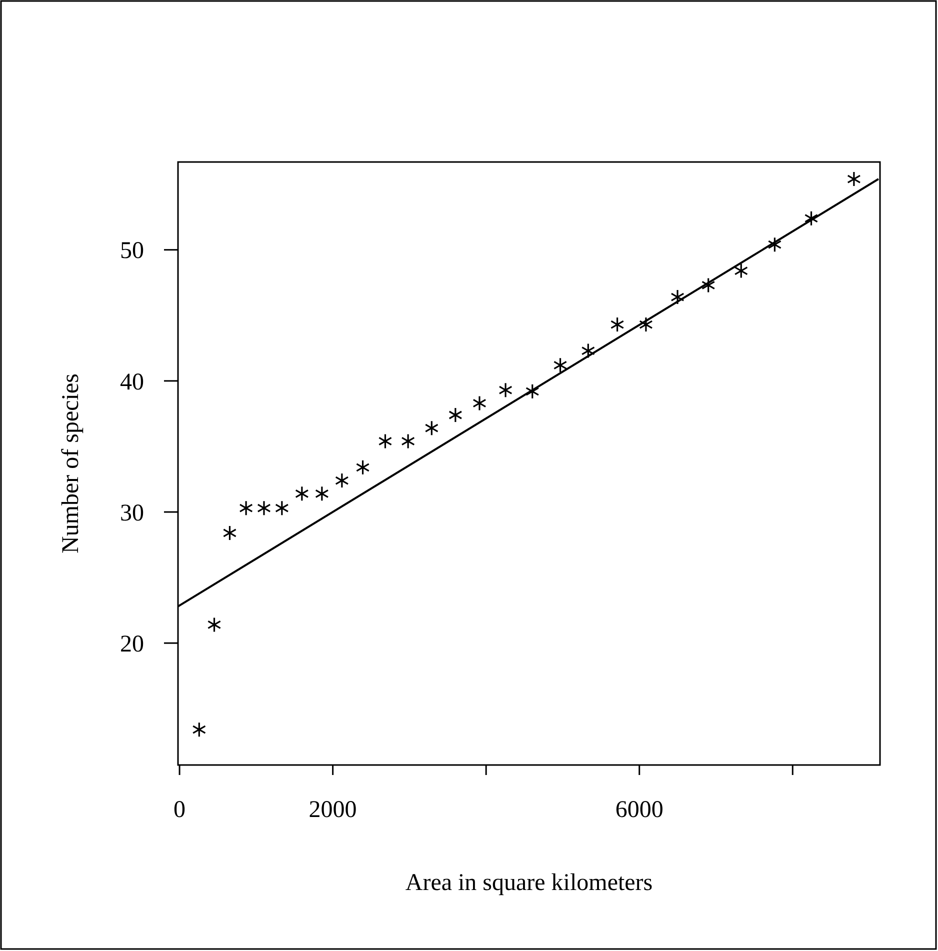  Describe the element at coordinates (71, 464) in the screenshot. I see `y-axis-title: Number of species` at that location.